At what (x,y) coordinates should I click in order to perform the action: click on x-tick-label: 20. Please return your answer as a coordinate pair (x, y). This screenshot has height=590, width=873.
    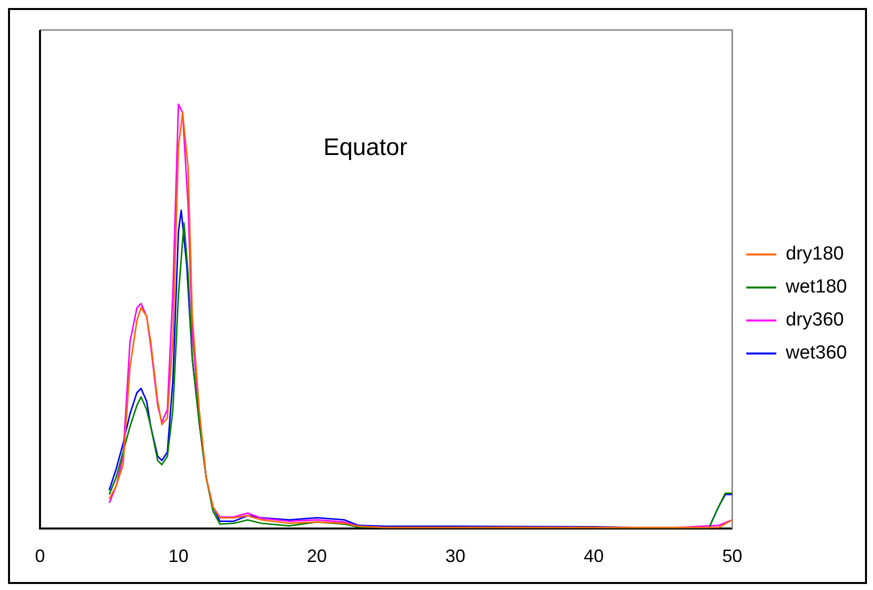
    Looking at the image, I should click on (316, 556).